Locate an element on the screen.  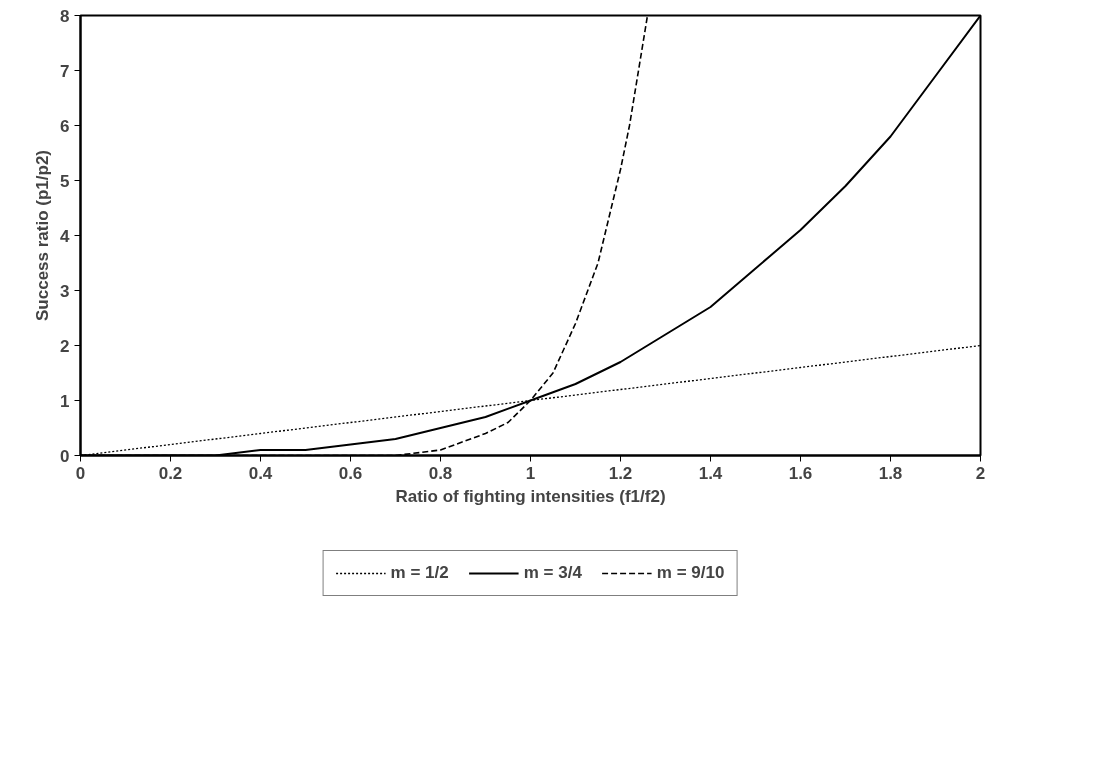
x-tick-label: 2 is located at coordinates (980, 473).